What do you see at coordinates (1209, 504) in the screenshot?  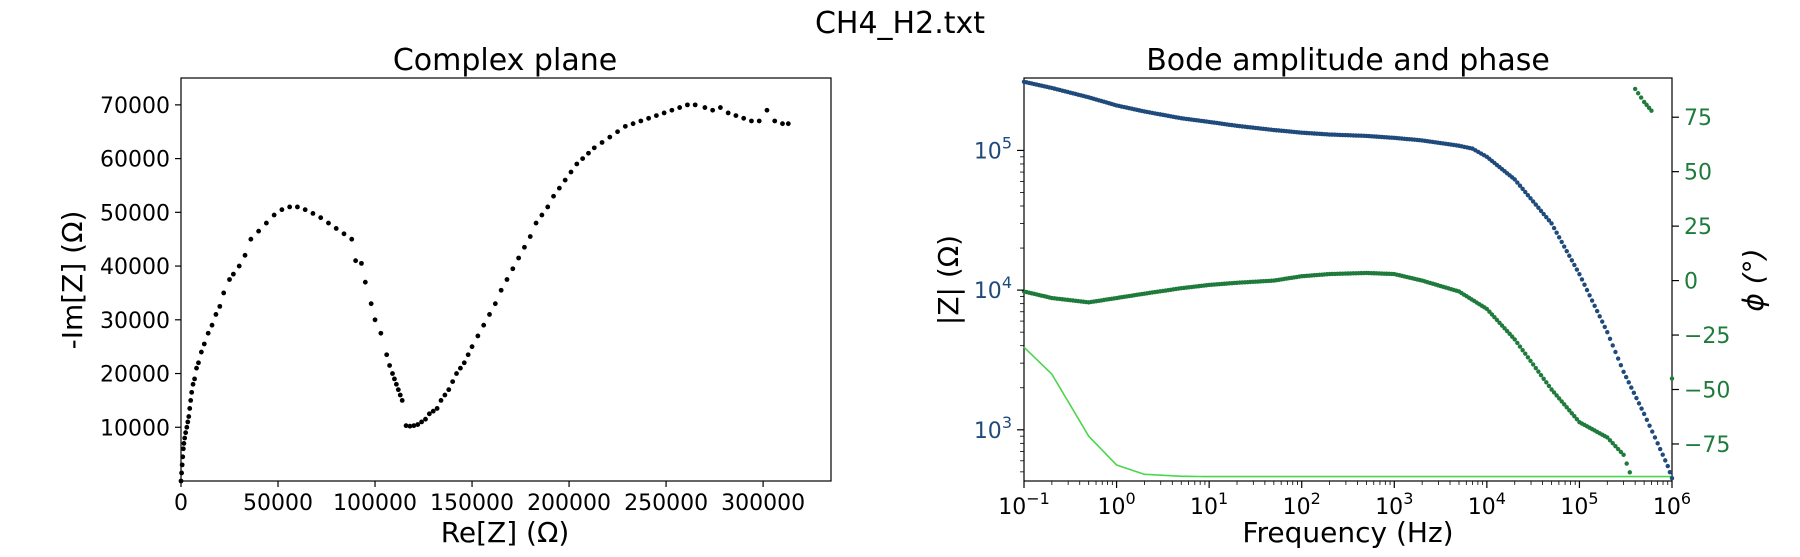 I see `tick-label: 10¹` at bounding box center [1209, 504].